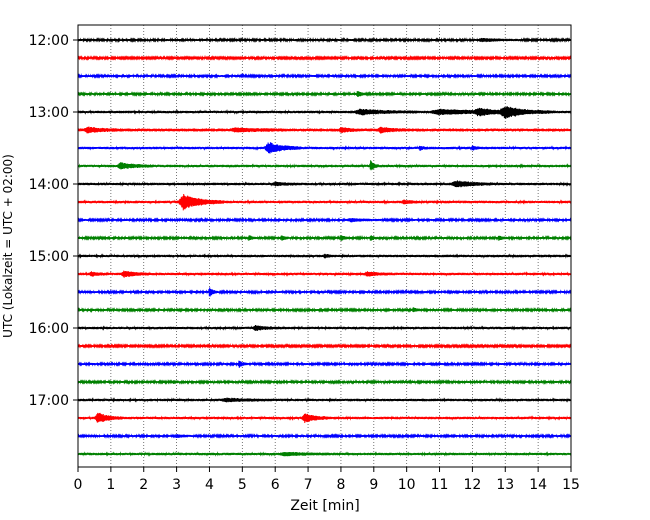  What do you see at coordinates (49, 401) in the screenshot?
I see `y-tick-label-1700: 17:00` at bounding box center [49, 401].